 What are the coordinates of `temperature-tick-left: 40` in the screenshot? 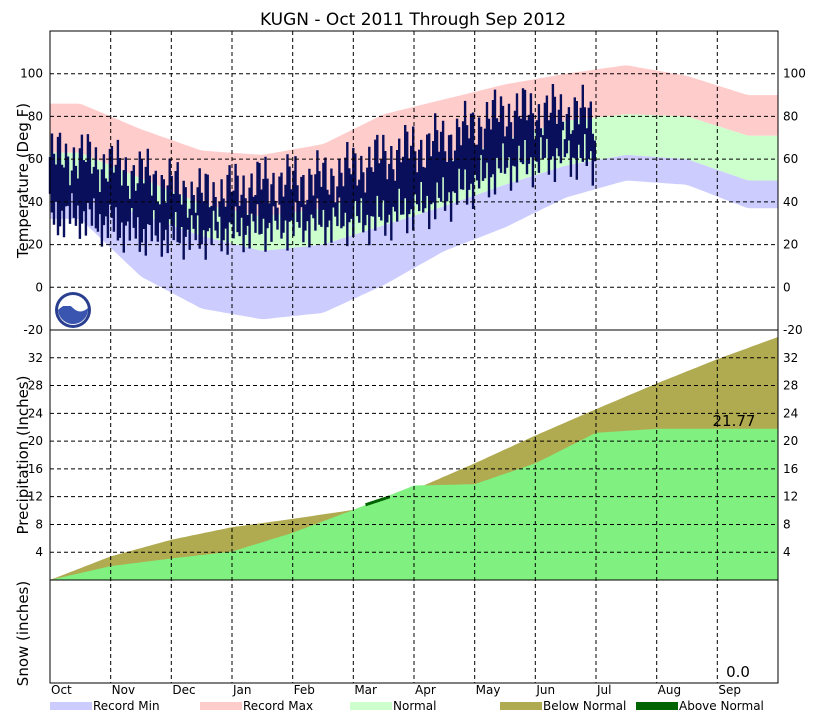 It's located at (35, 202).